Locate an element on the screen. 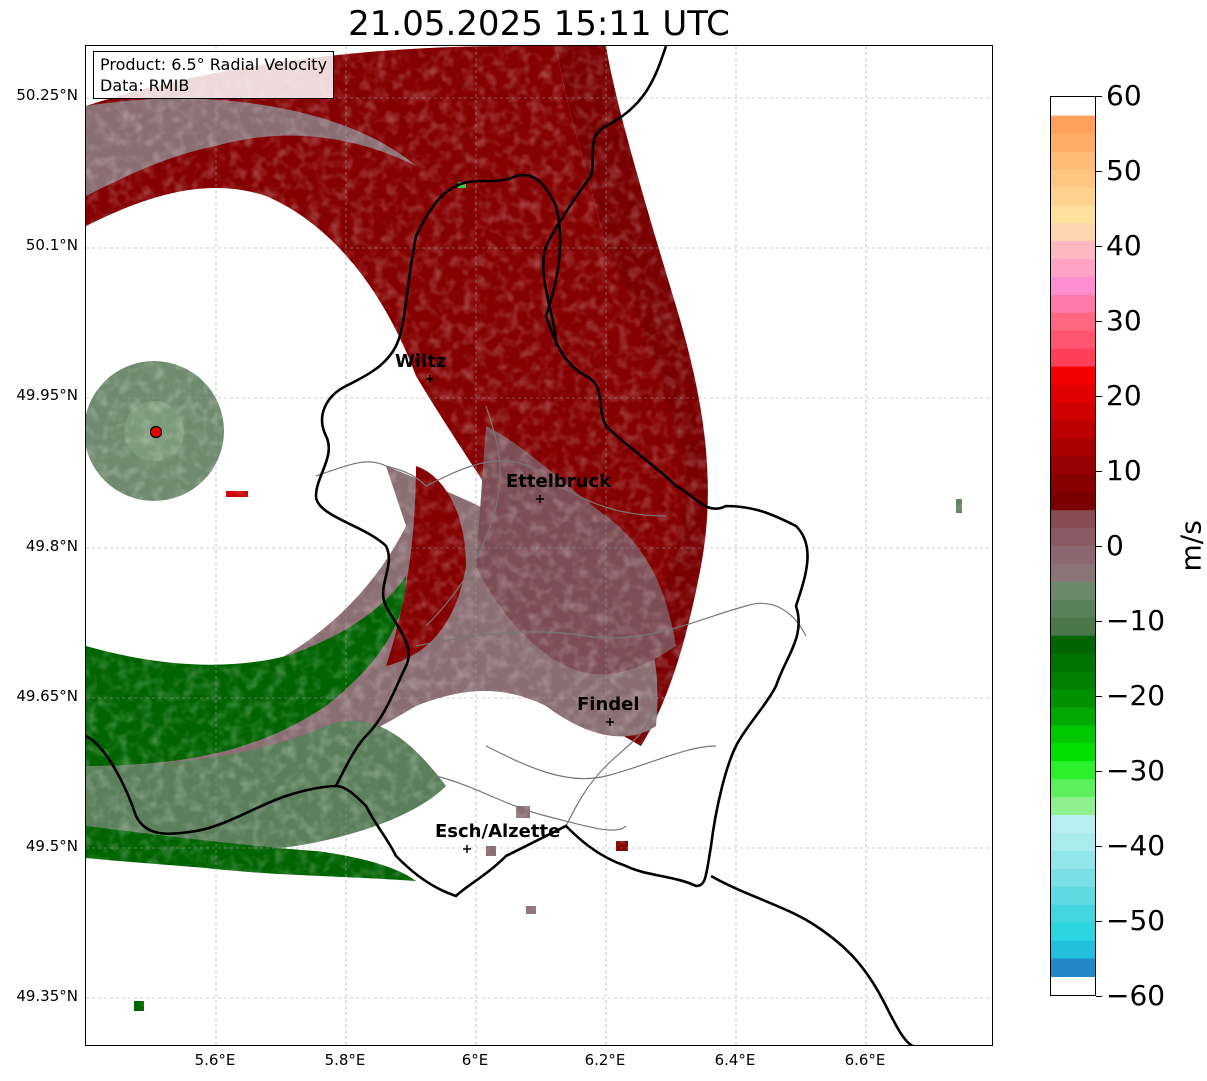  germany-border is located at coordinates (604, 196).